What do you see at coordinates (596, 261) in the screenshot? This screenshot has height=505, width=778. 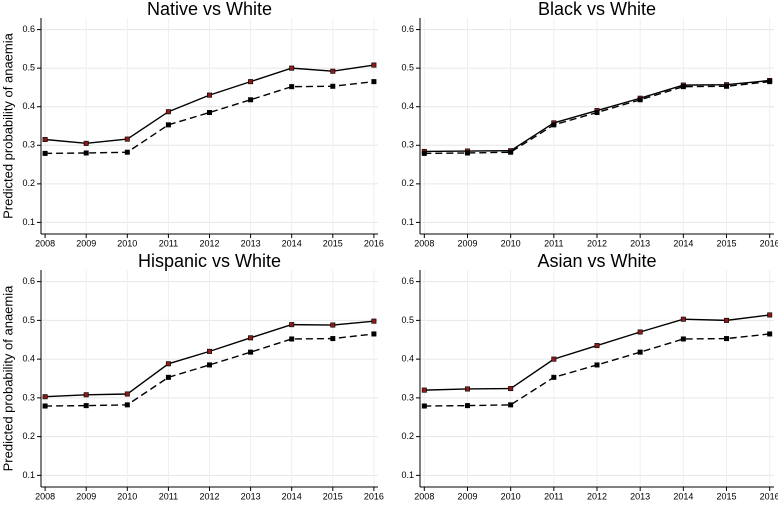 I see `chart-title: Asian vs White` at bounding box center [596, 261].